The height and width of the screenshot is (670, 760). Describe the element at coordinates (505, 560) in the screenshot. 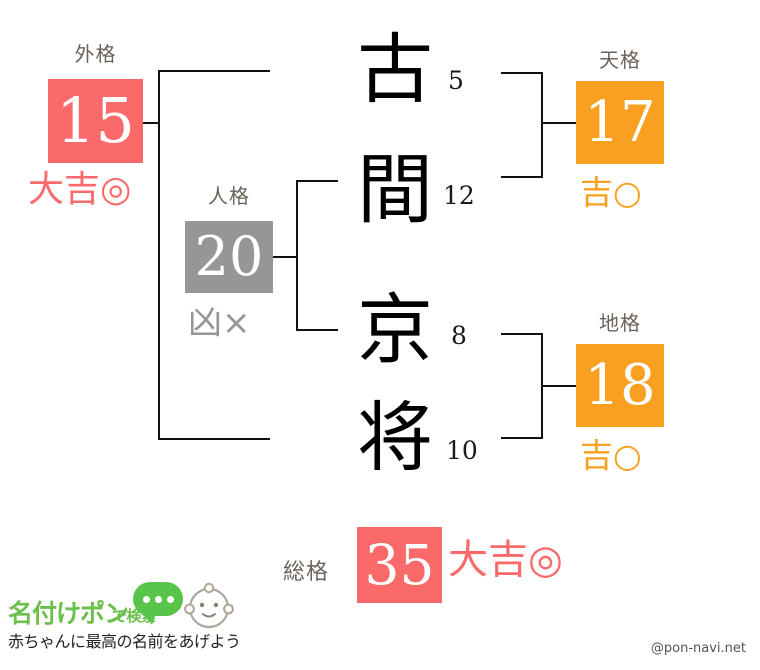

I see `soukaku-verdict: 大吉◎` at that location.